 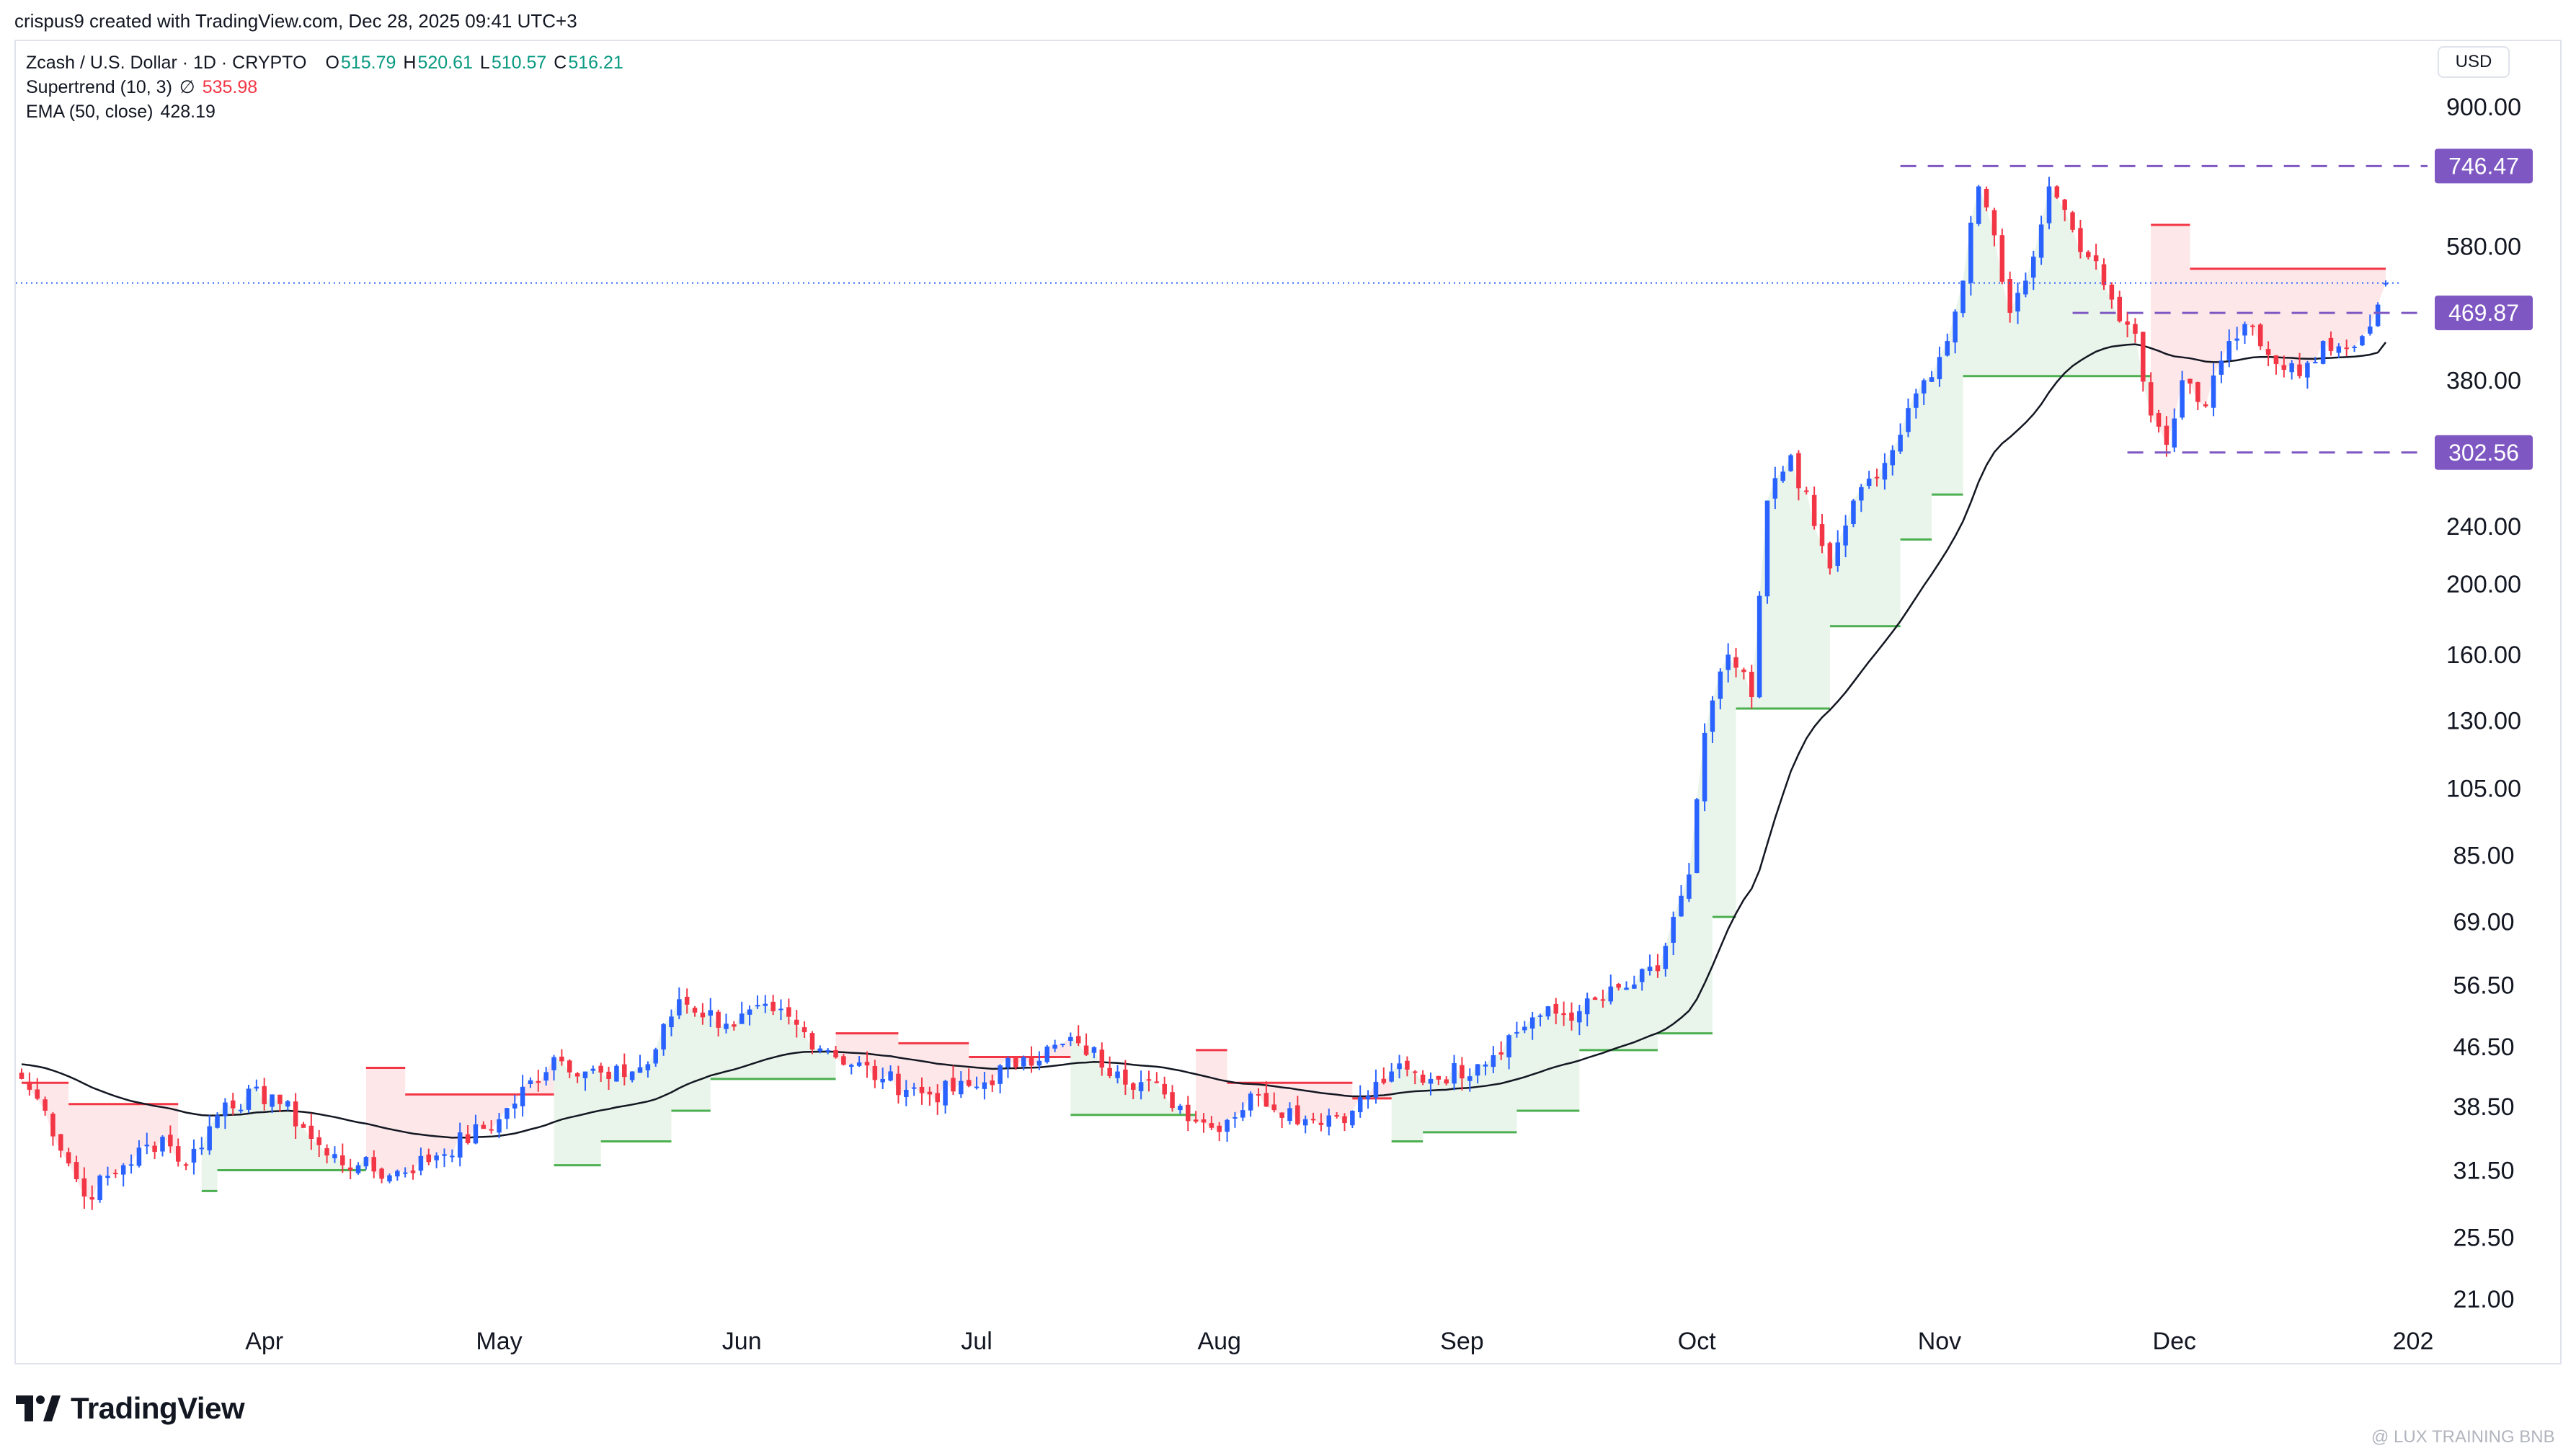 What do you see at coordinates (38, 1408) in the screenshot?
I see `tradingview-logo-icon` at bounding box center [38, 1408].